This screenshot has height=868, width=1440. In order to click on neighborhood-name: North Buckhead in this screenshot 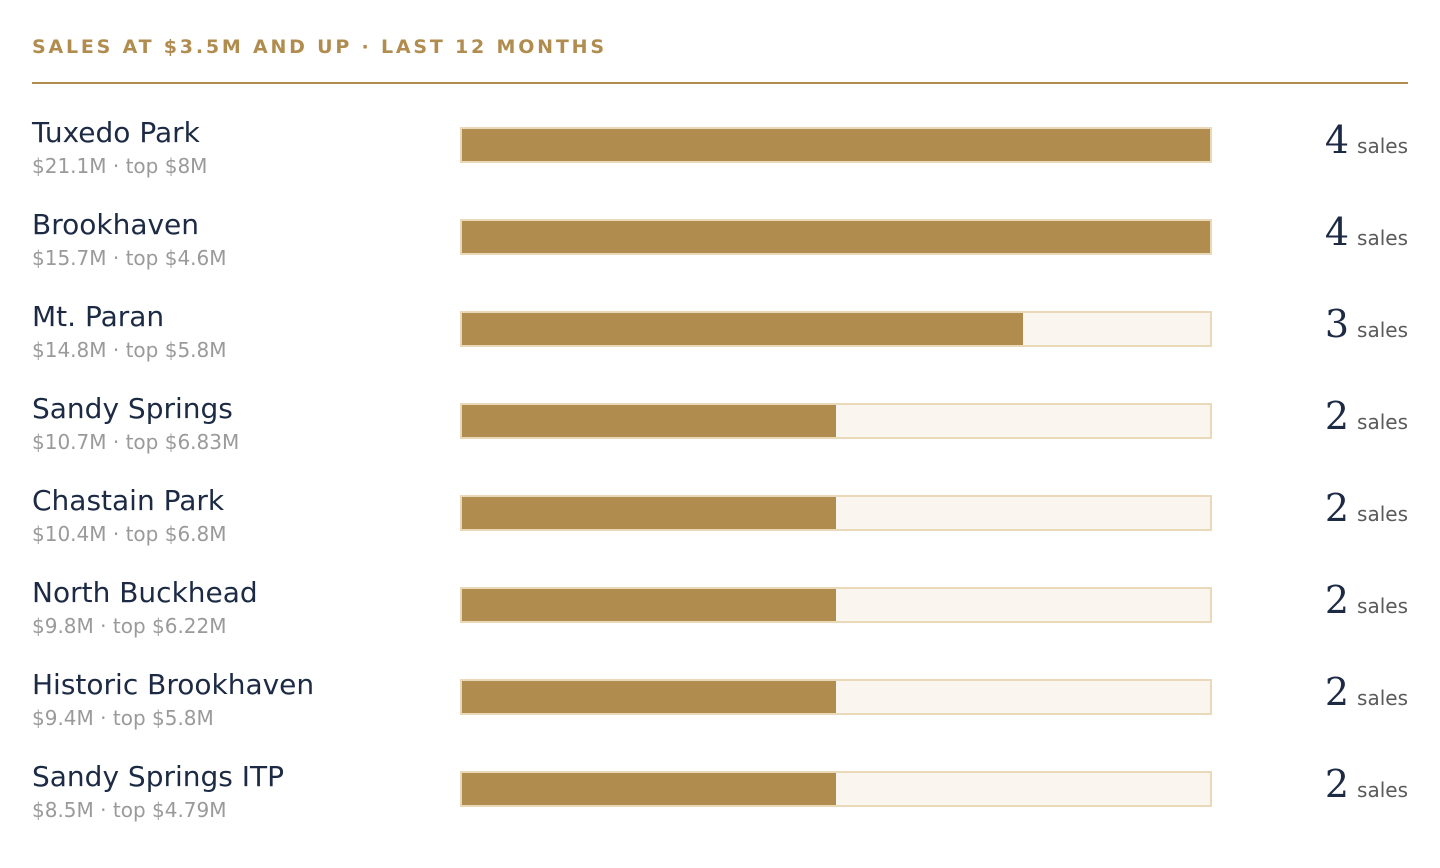, I will do `click(145, 592)`.